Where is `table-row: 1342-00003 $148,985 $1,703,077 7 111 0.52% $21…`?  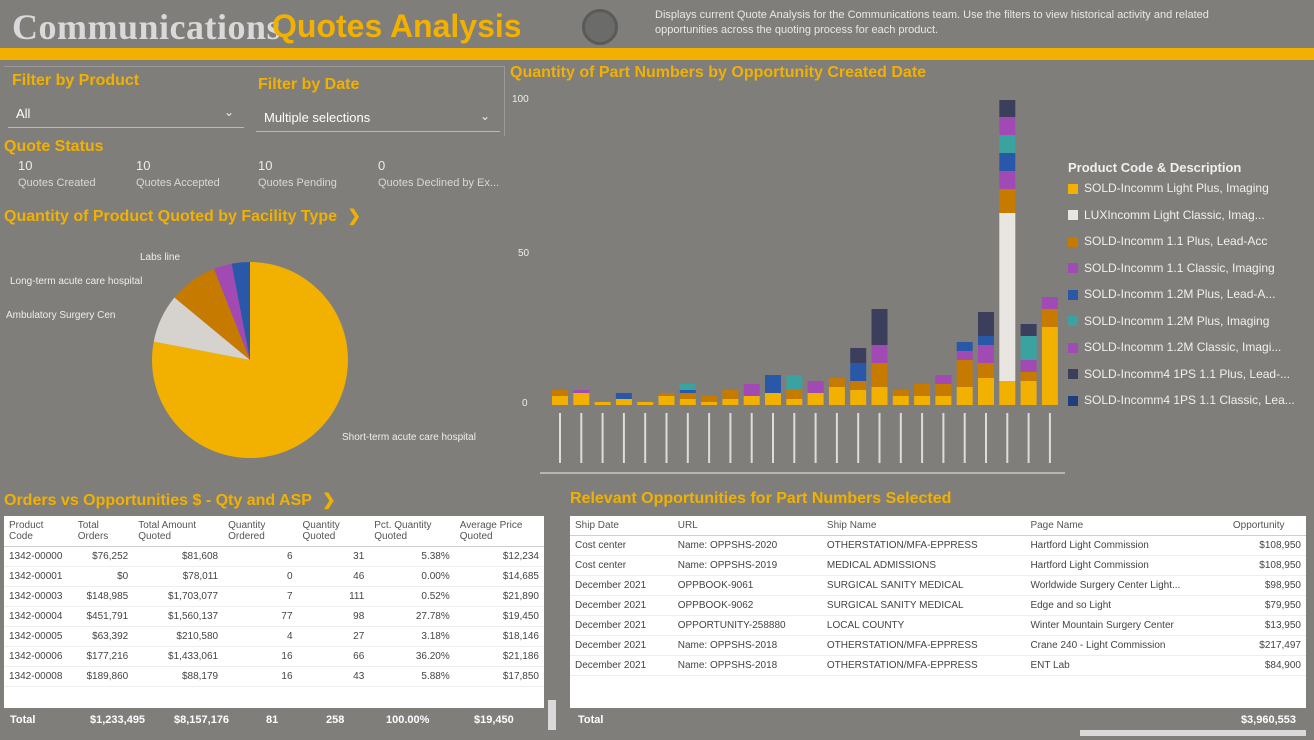 table-row: 1342-00003 $148,985 $1,703,077 7 111 0.52% $21… is located at coordinates (274, 596).